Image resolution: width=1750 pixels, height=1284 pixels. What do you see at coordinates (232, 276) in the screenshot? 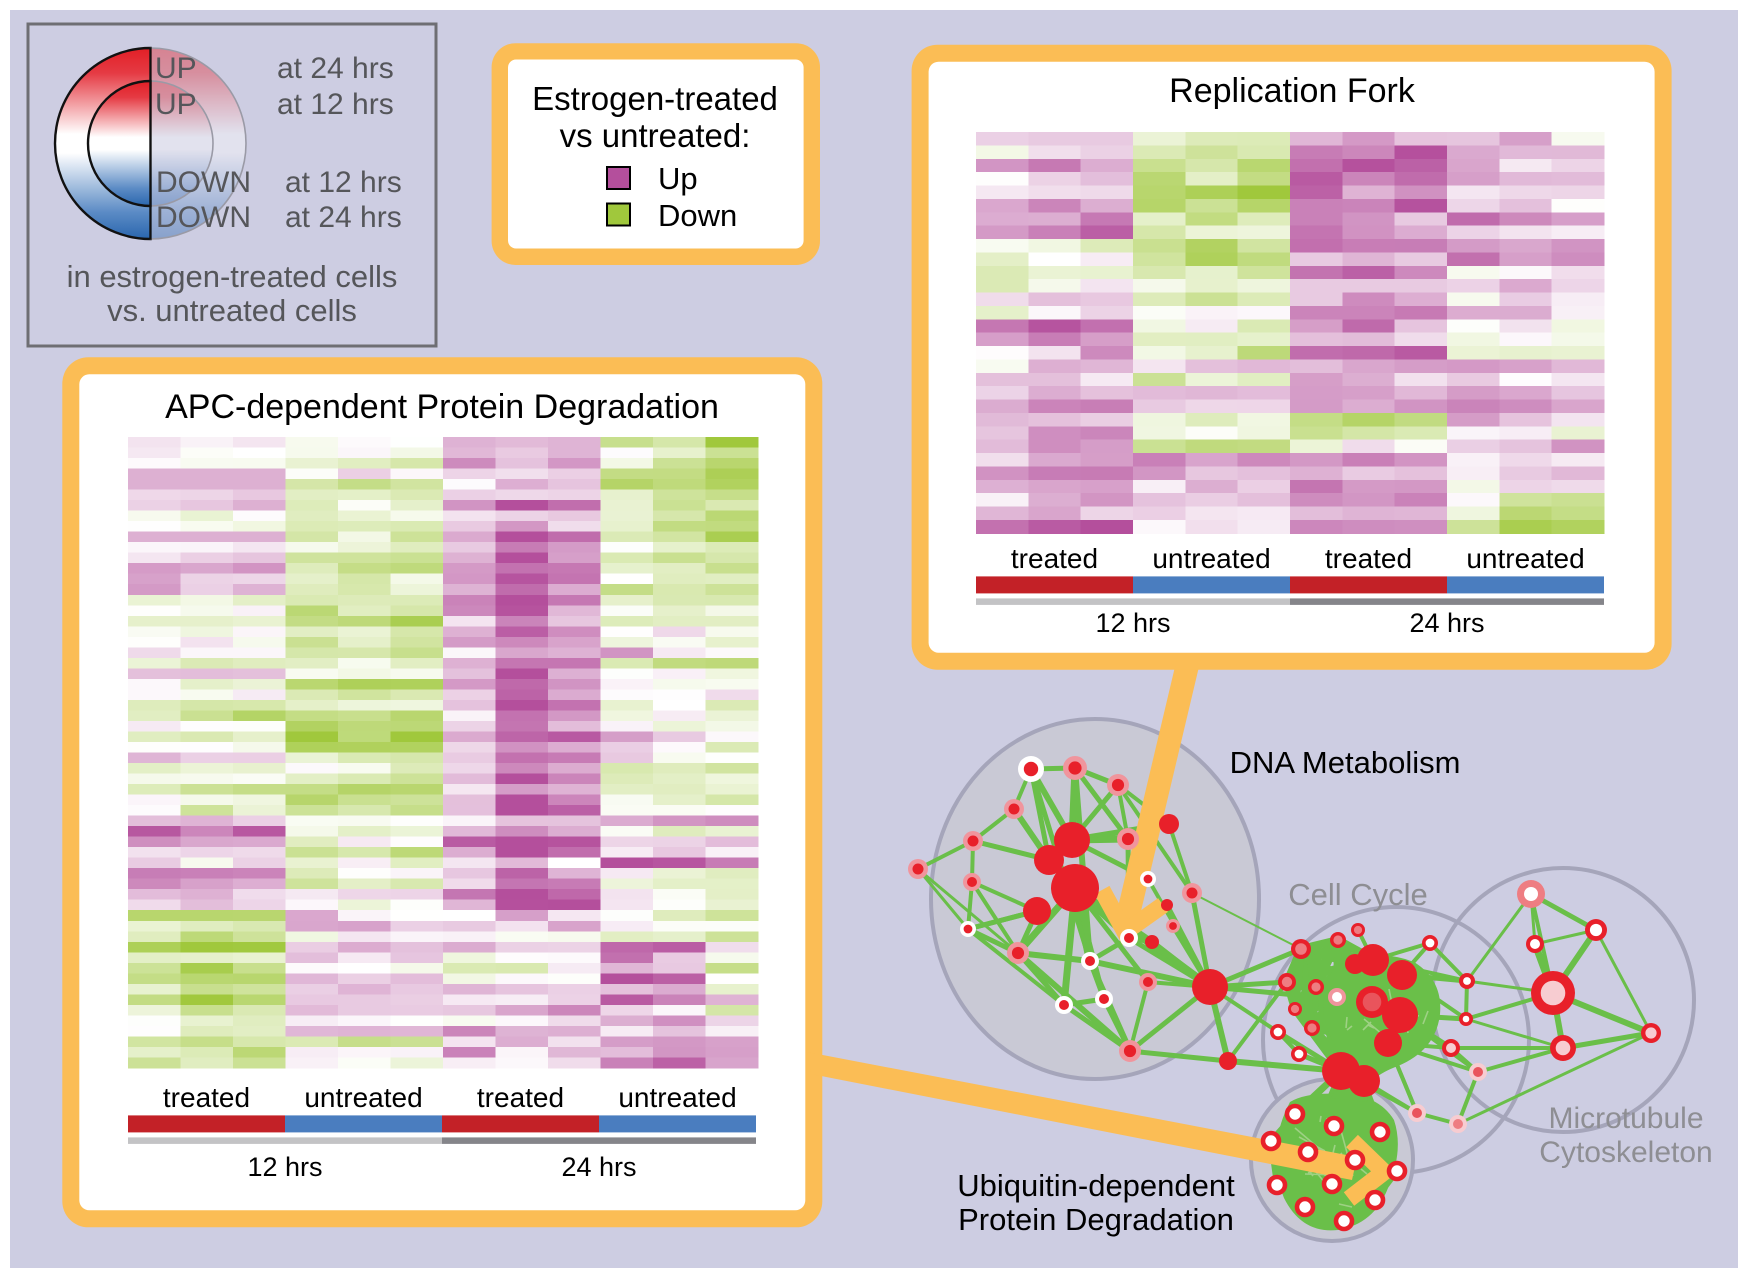
I see `svg-text: in estrogen-treated cells` at bounding box center [232, 276].